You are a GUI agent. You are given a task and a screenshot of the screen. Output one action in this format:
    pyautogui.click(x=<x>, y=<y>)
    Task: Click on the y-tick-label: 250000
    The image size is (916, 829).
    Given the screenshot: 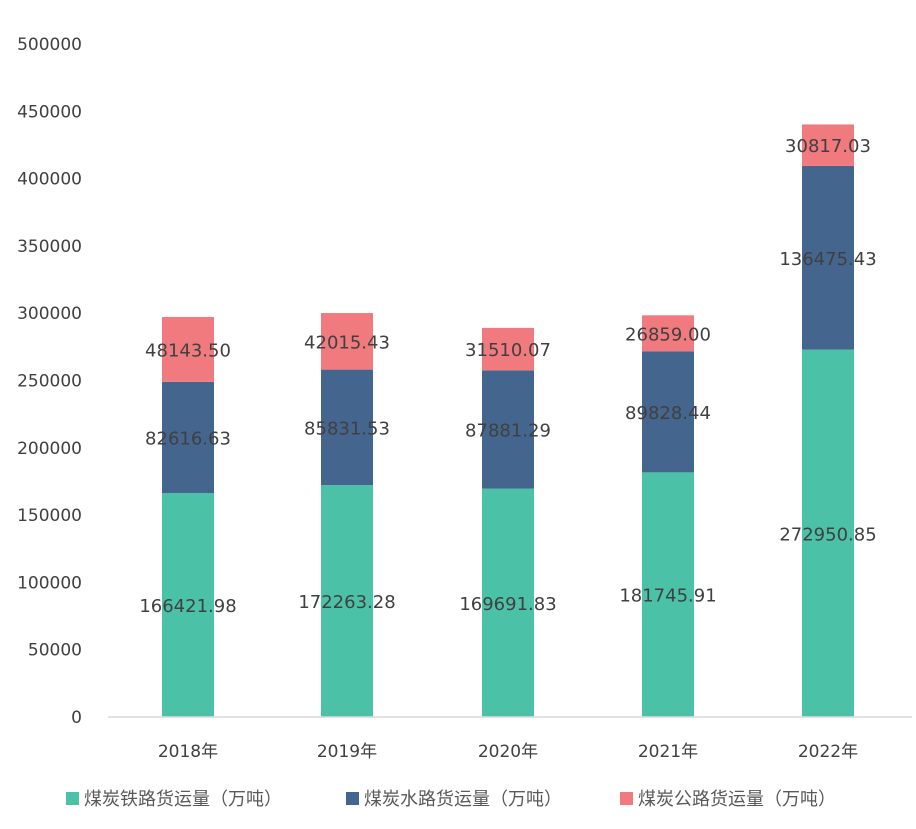 What is the action you would take?
    pyautogui.click(x=49, y=382)
    